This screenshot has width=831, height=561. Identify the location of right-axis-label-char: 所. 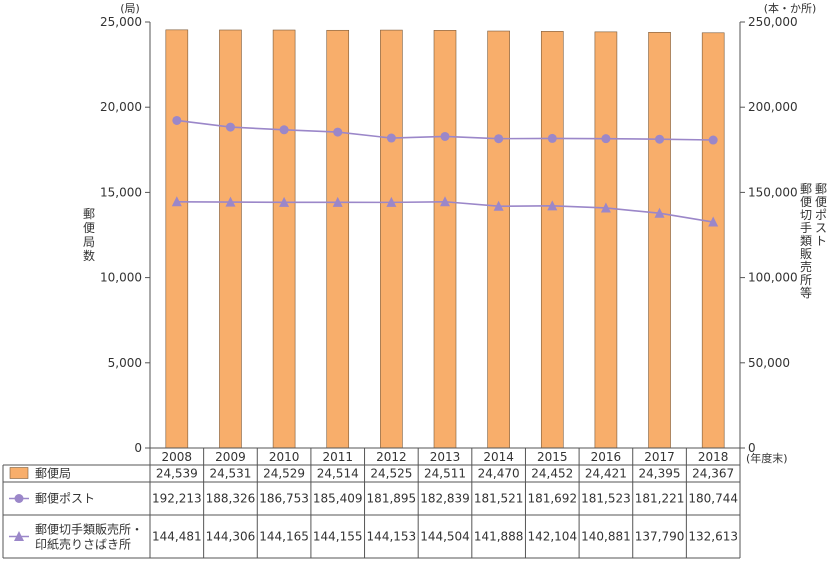
(806, 280).